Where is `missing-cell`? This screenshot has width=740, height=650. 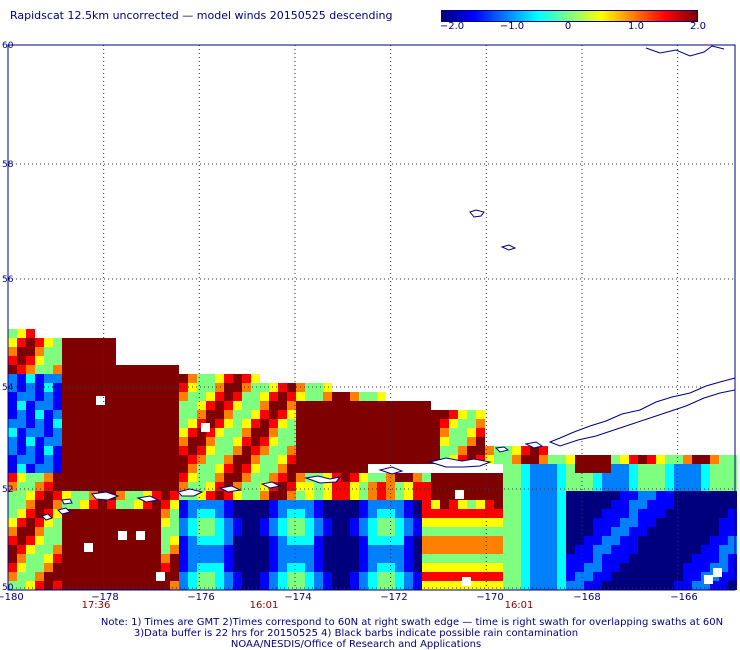
missing-cell is located at coordinates (100, 400).